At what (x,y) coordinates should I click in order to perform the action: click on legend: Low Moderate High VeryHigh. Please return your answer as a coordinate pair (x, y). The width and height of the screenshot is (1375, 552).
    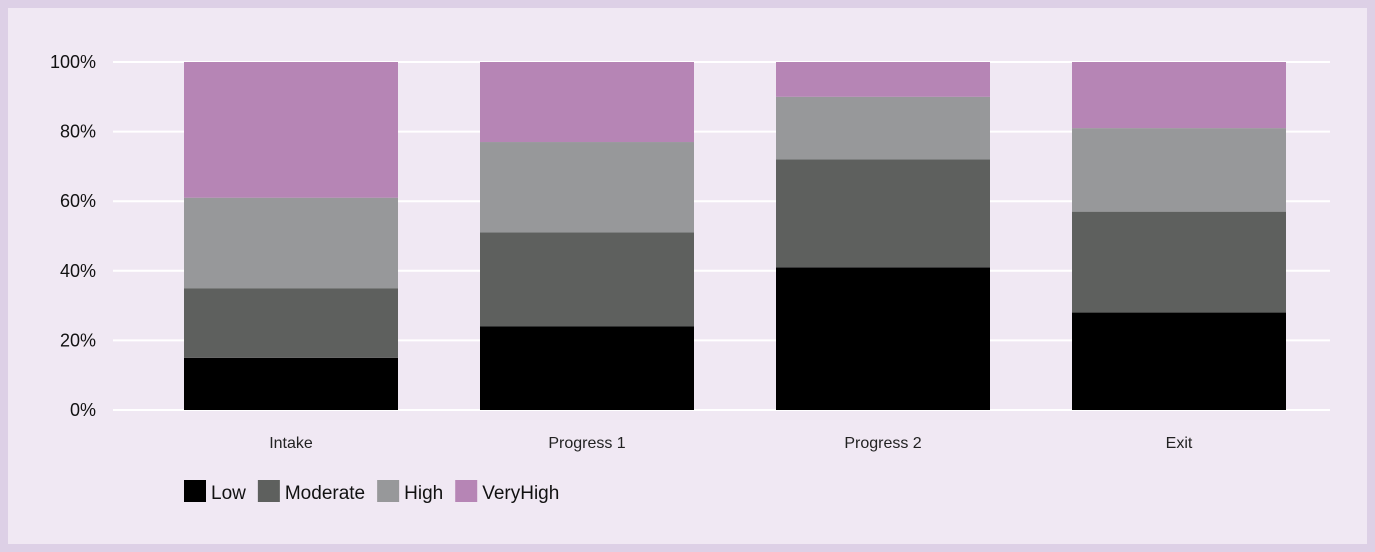
    Looking at the image, I should click on (371, 492).